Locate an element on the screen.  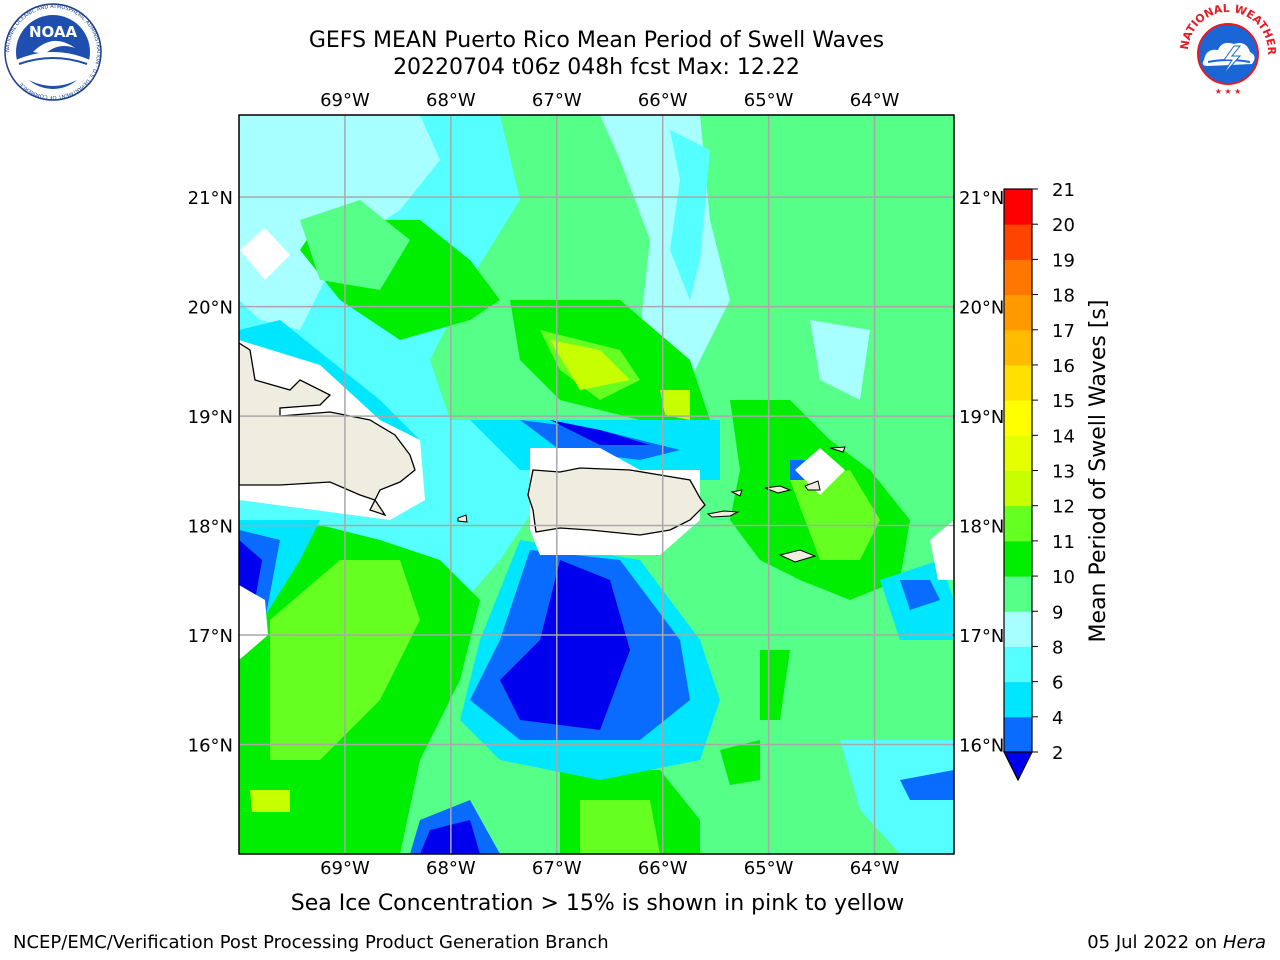
colorbar-tick: 15 is located at coordinates (1063, 401).